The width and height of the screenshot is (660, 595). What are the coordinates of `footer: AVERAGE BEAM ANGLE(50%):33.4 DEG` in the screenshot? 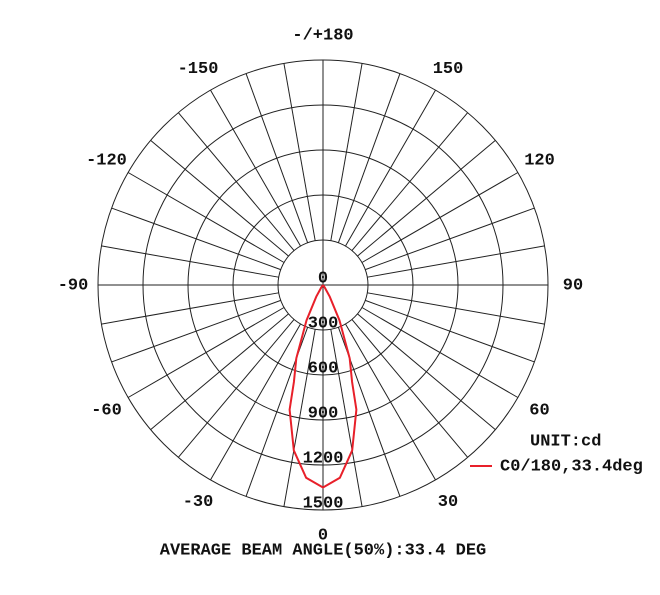 It's located at (323, 550).